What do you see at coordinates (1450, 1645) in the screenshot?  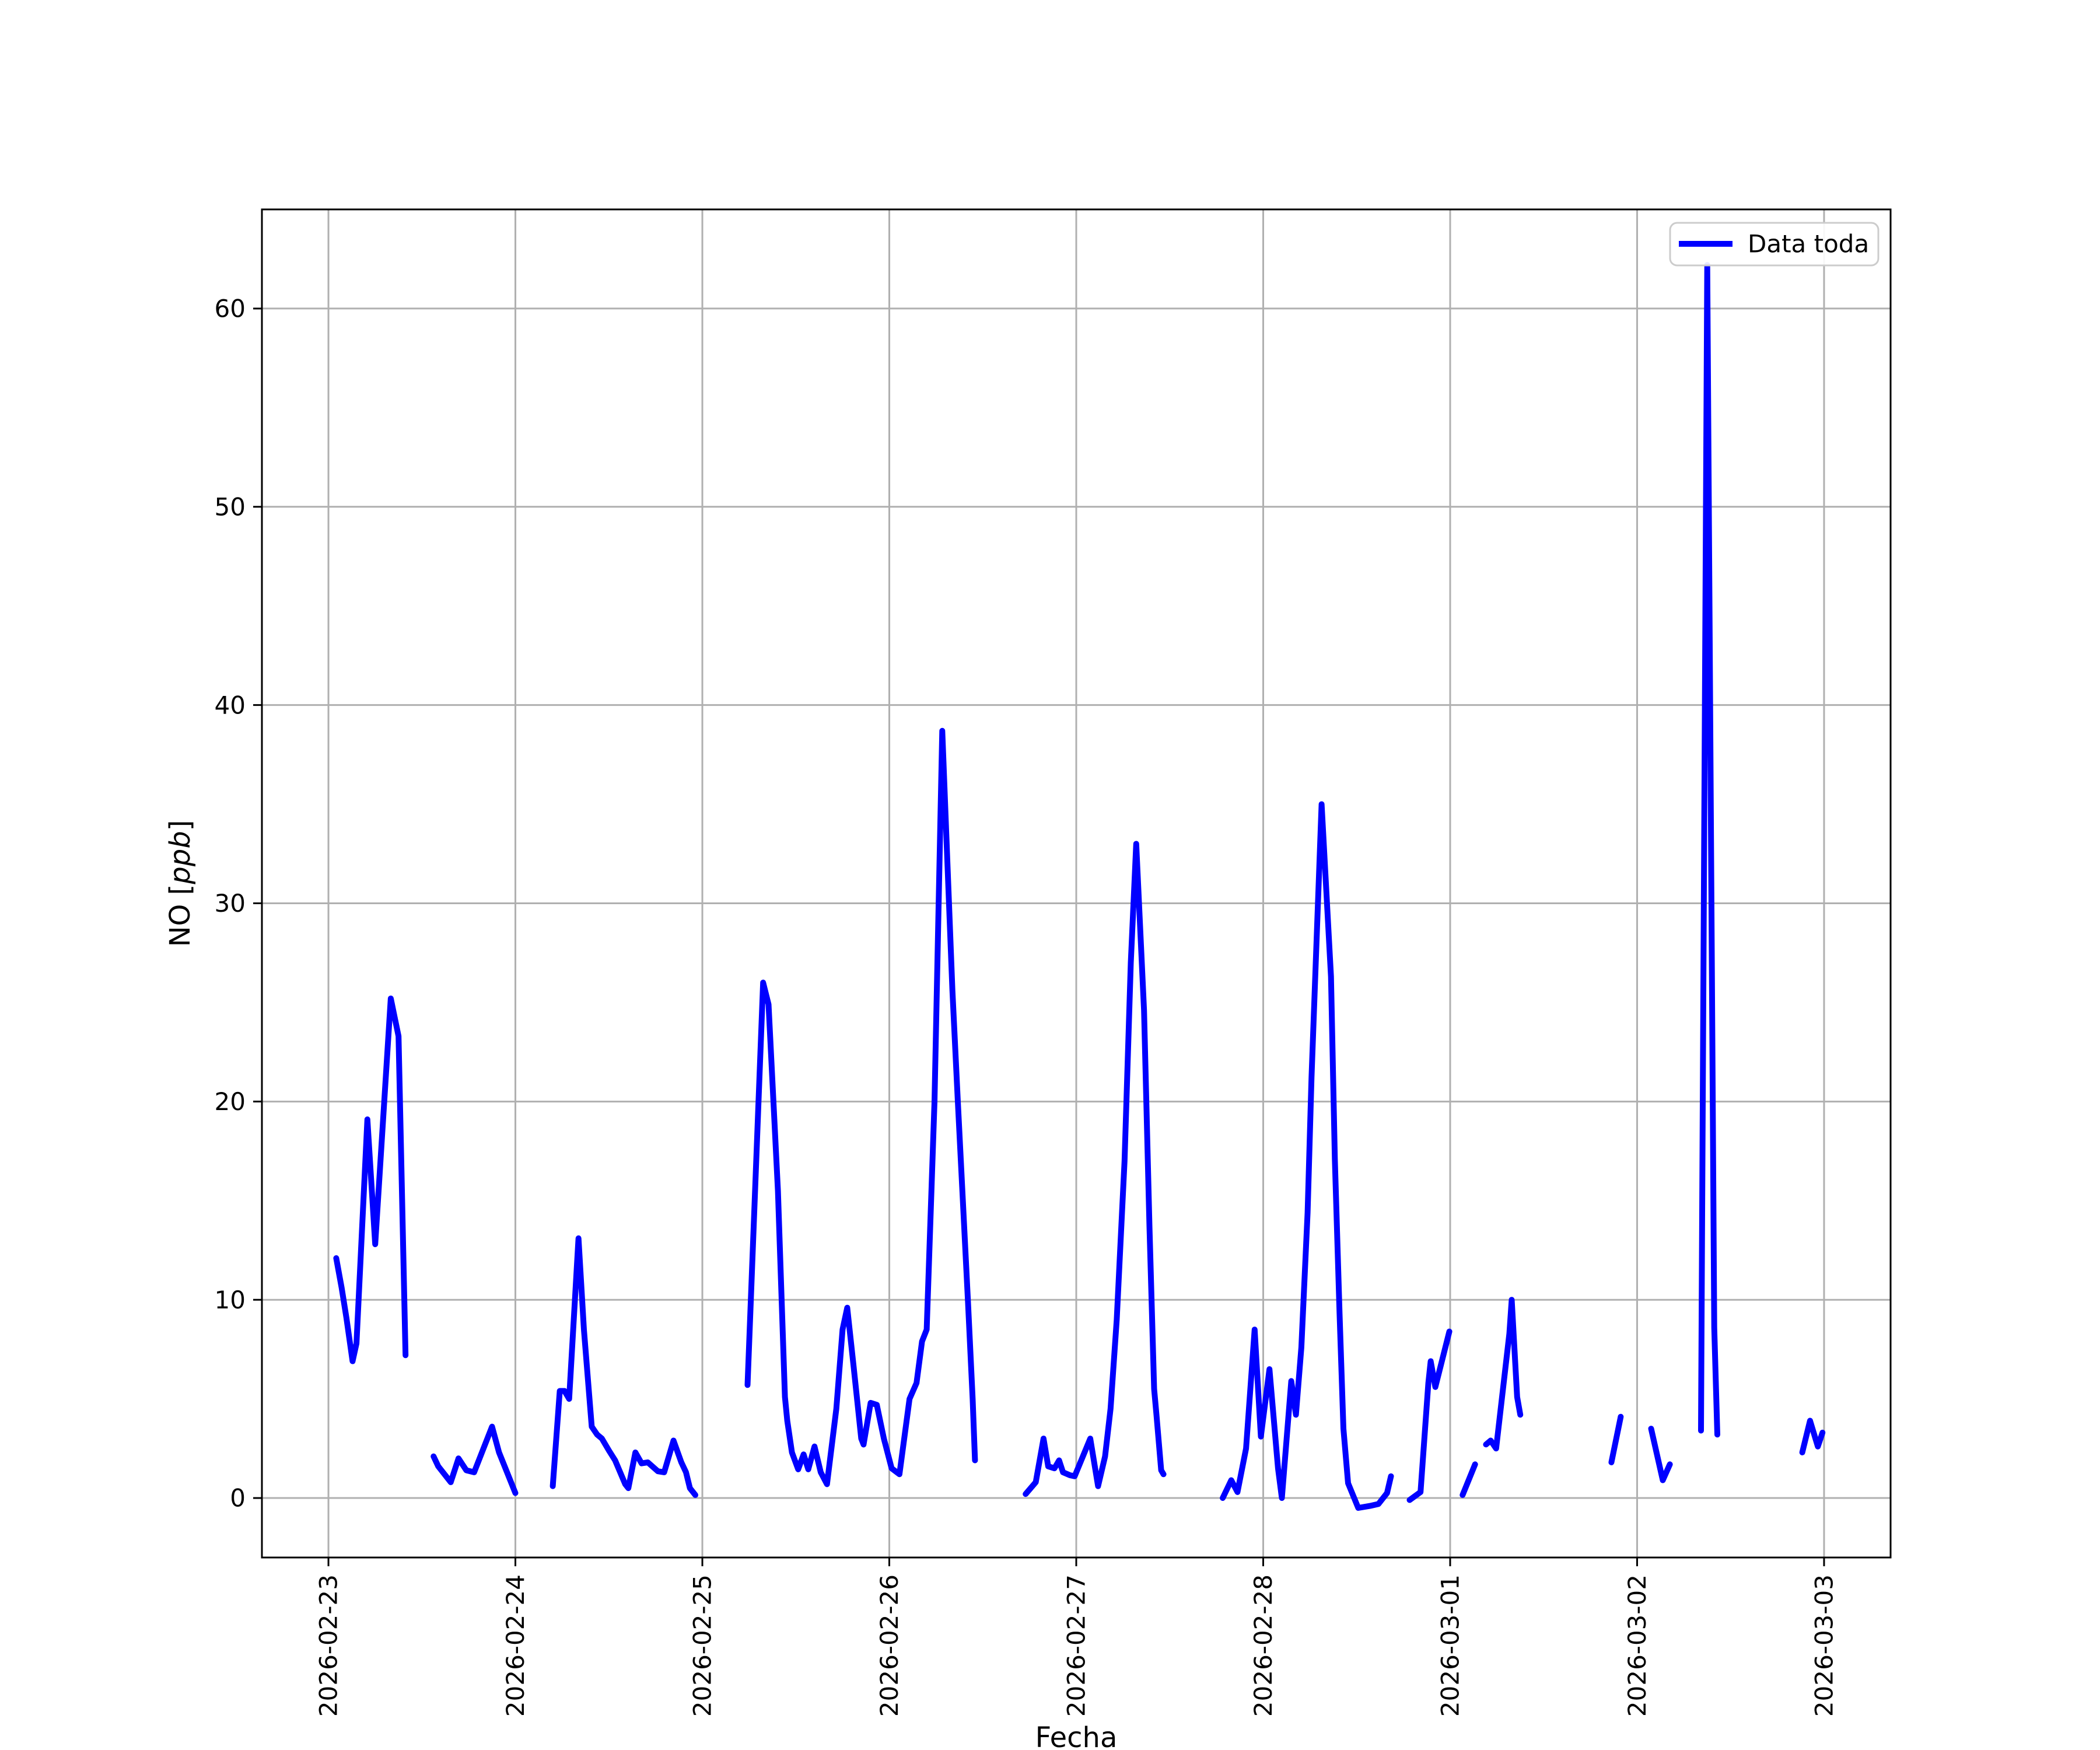 I see `x-tick-label: 2026-03-01` at bounding box center [1450, 1645].